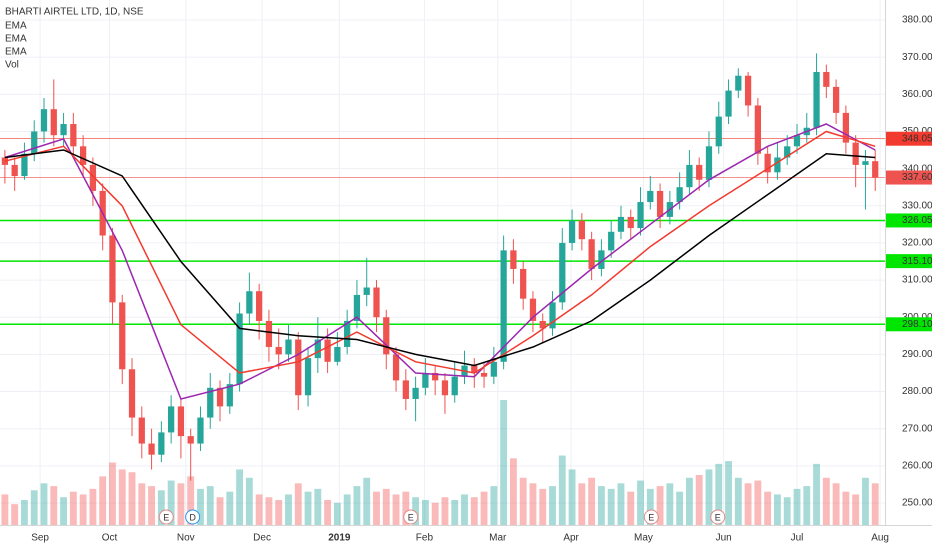 The width and height of the screenshot is (932, 550). I want to click on y-tick-label: 330.00, so click(917, 205).